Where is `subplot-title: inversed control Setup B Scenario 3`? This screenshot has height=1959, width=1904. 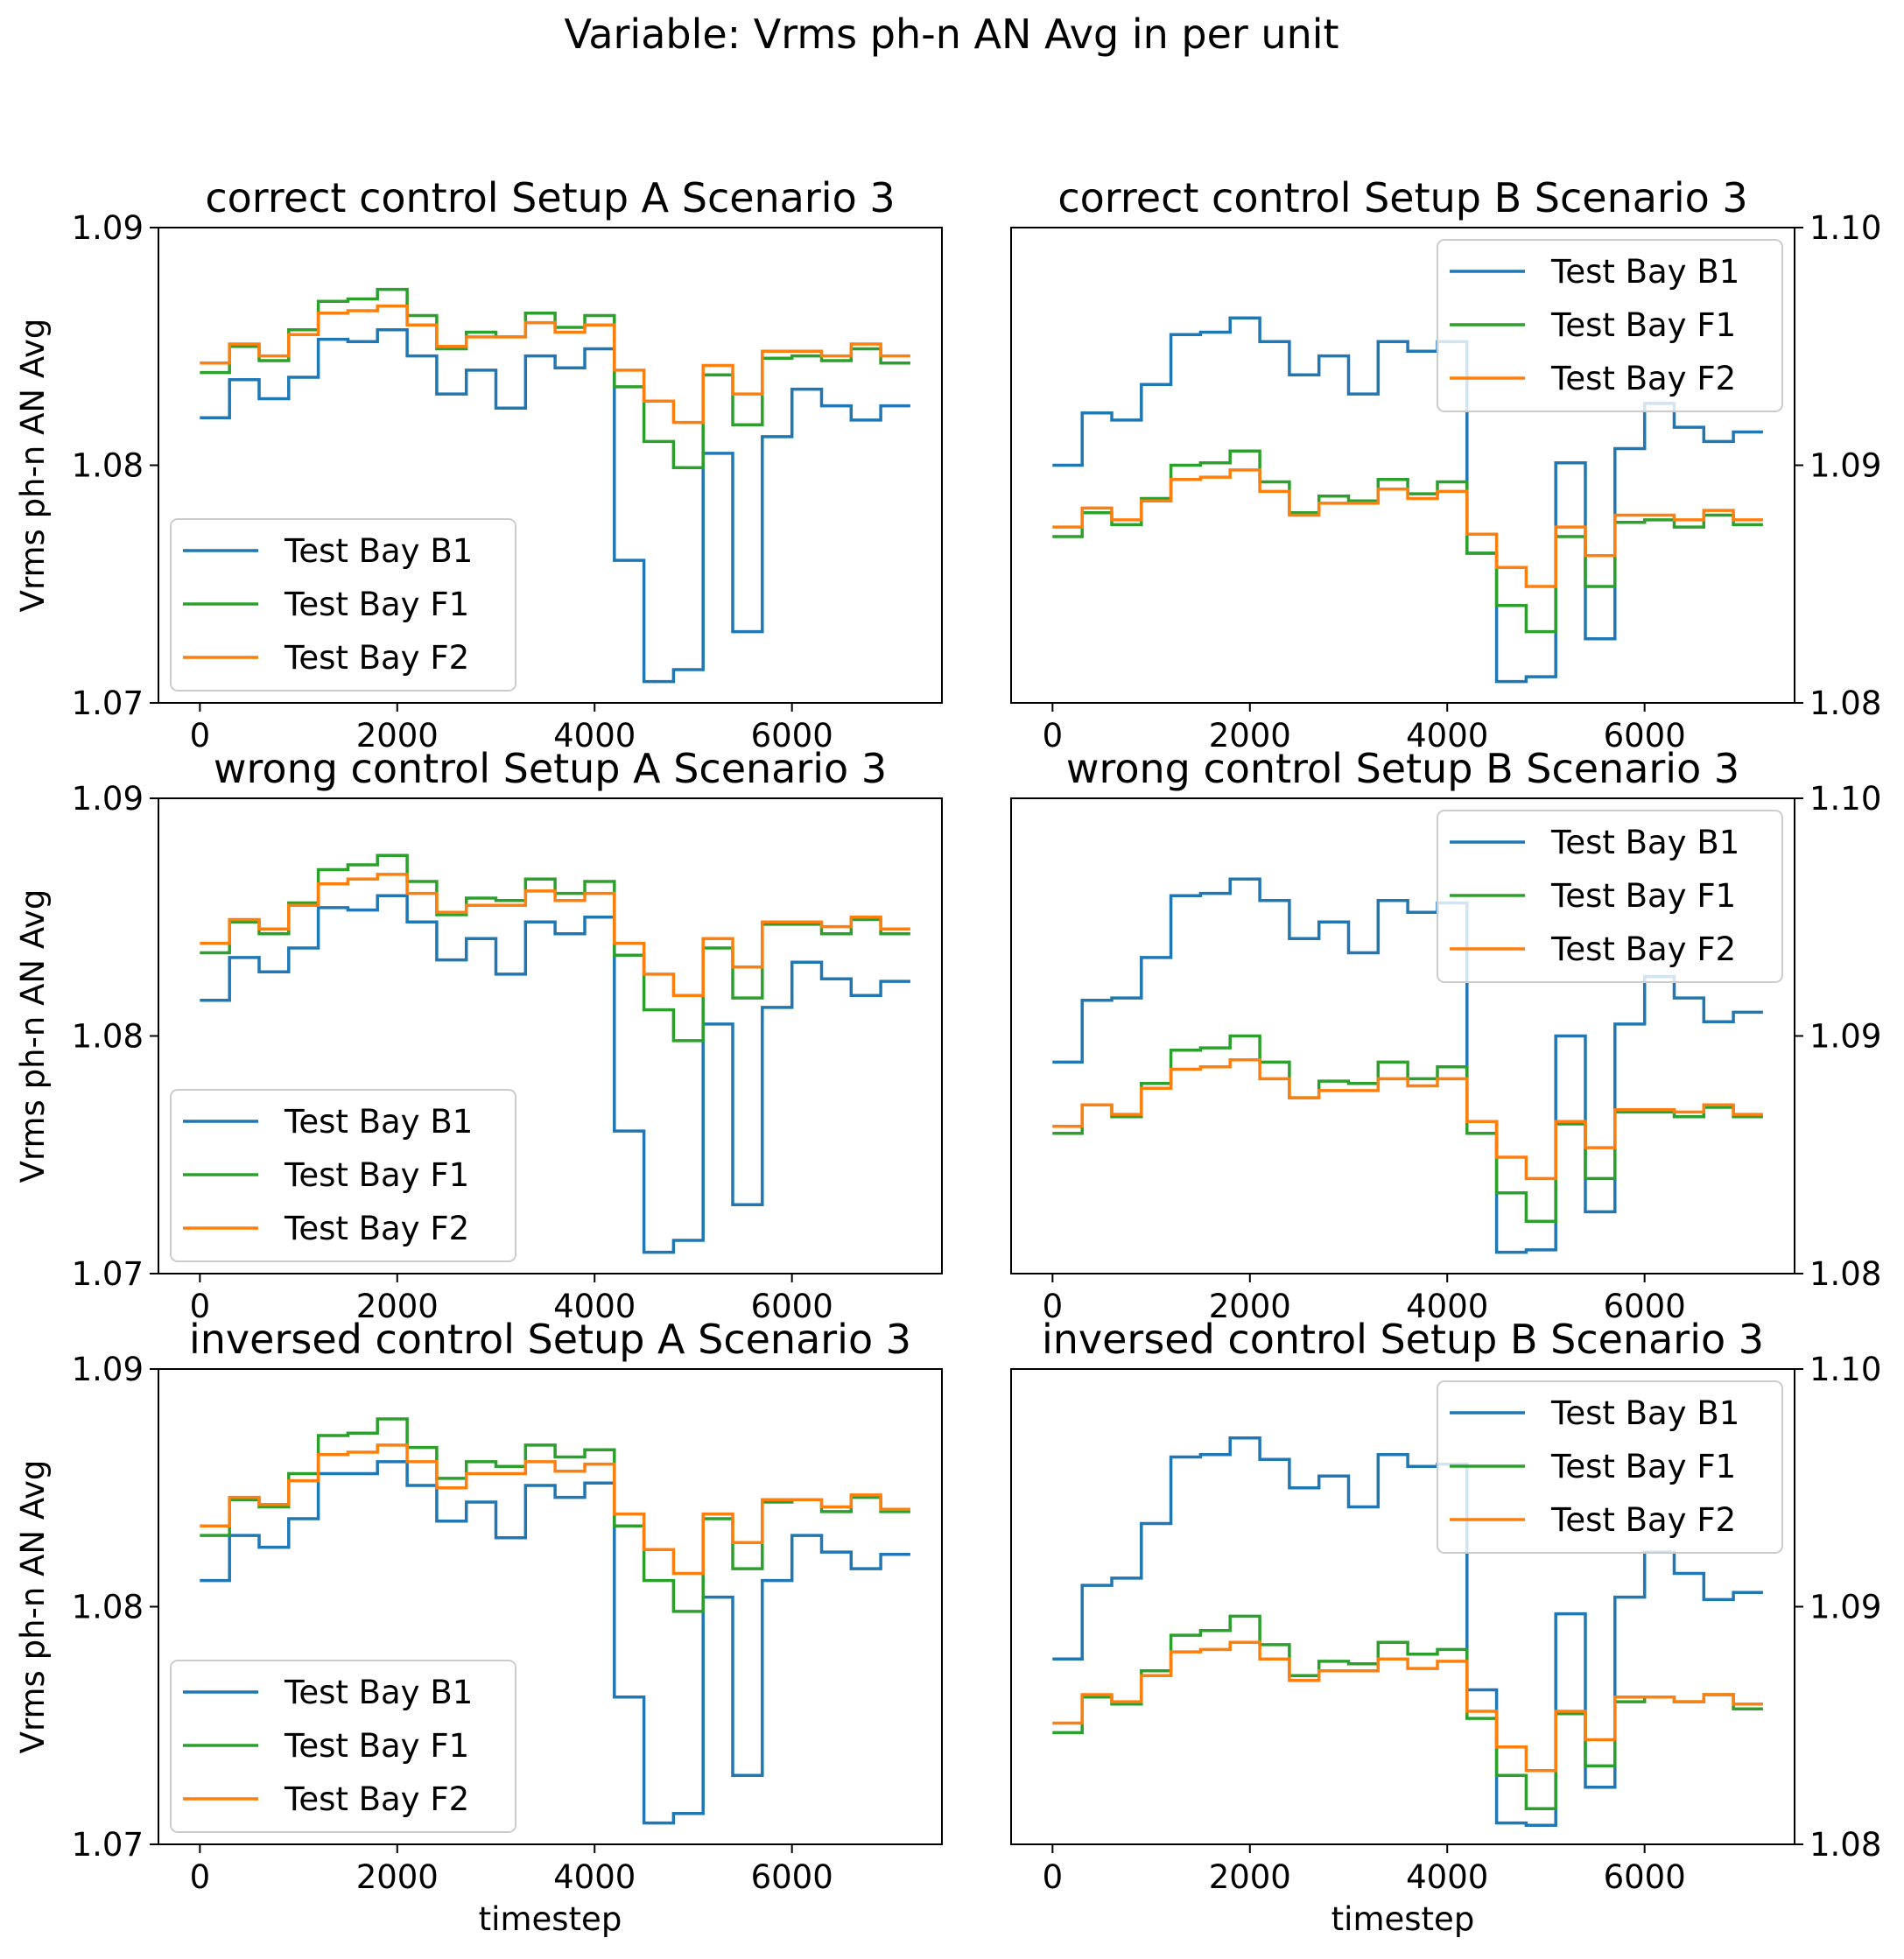 subplot-title: inversed control Setup B Scenario 3 is located at coordinates (1403, 1339).